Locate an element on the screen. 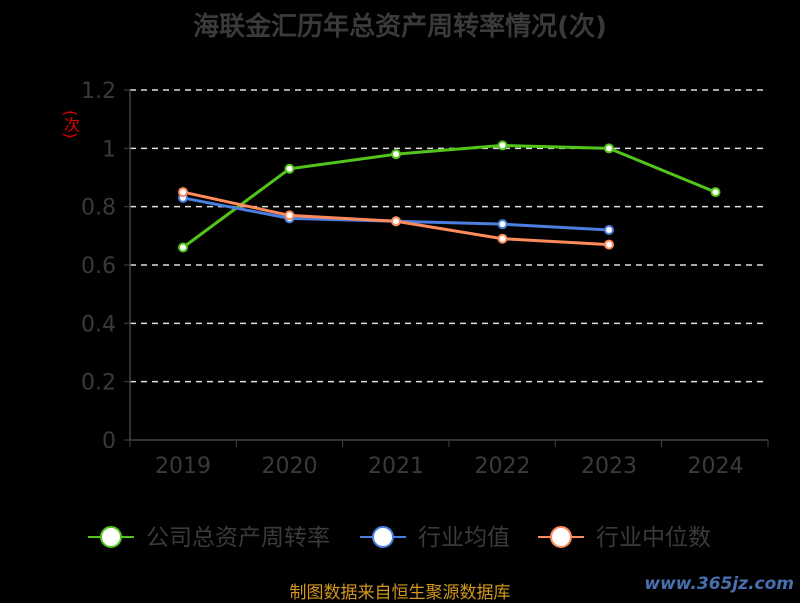  y-tick-label: 0.4 is located at coordinates (98, 324).